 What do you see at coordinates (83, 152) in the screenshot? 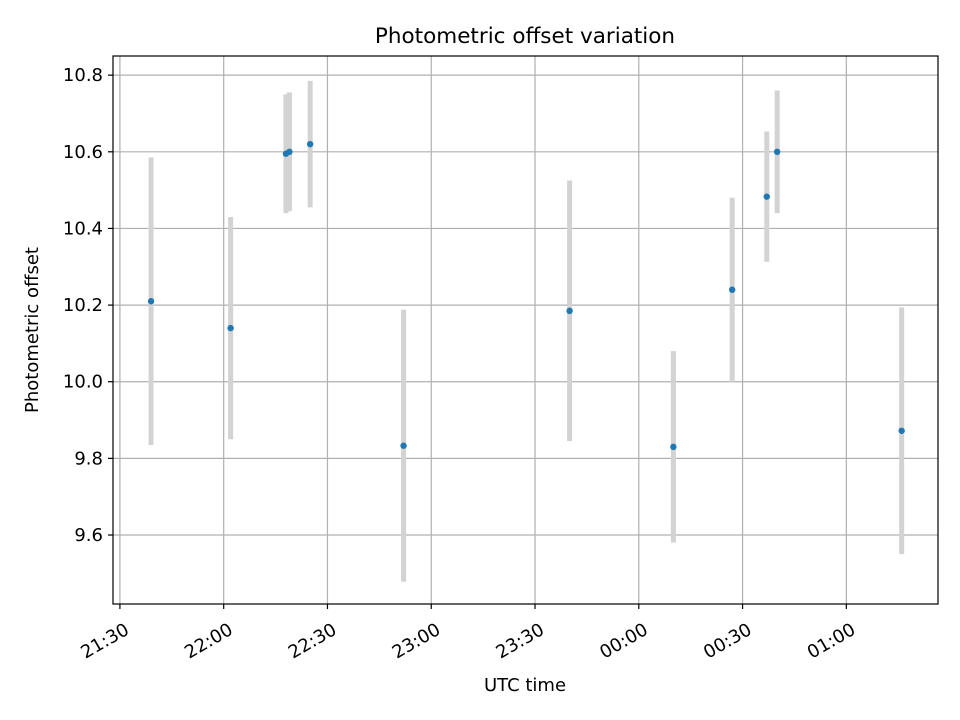
I see `y-tick-label: 10.6` at bounding box center [83, 152].